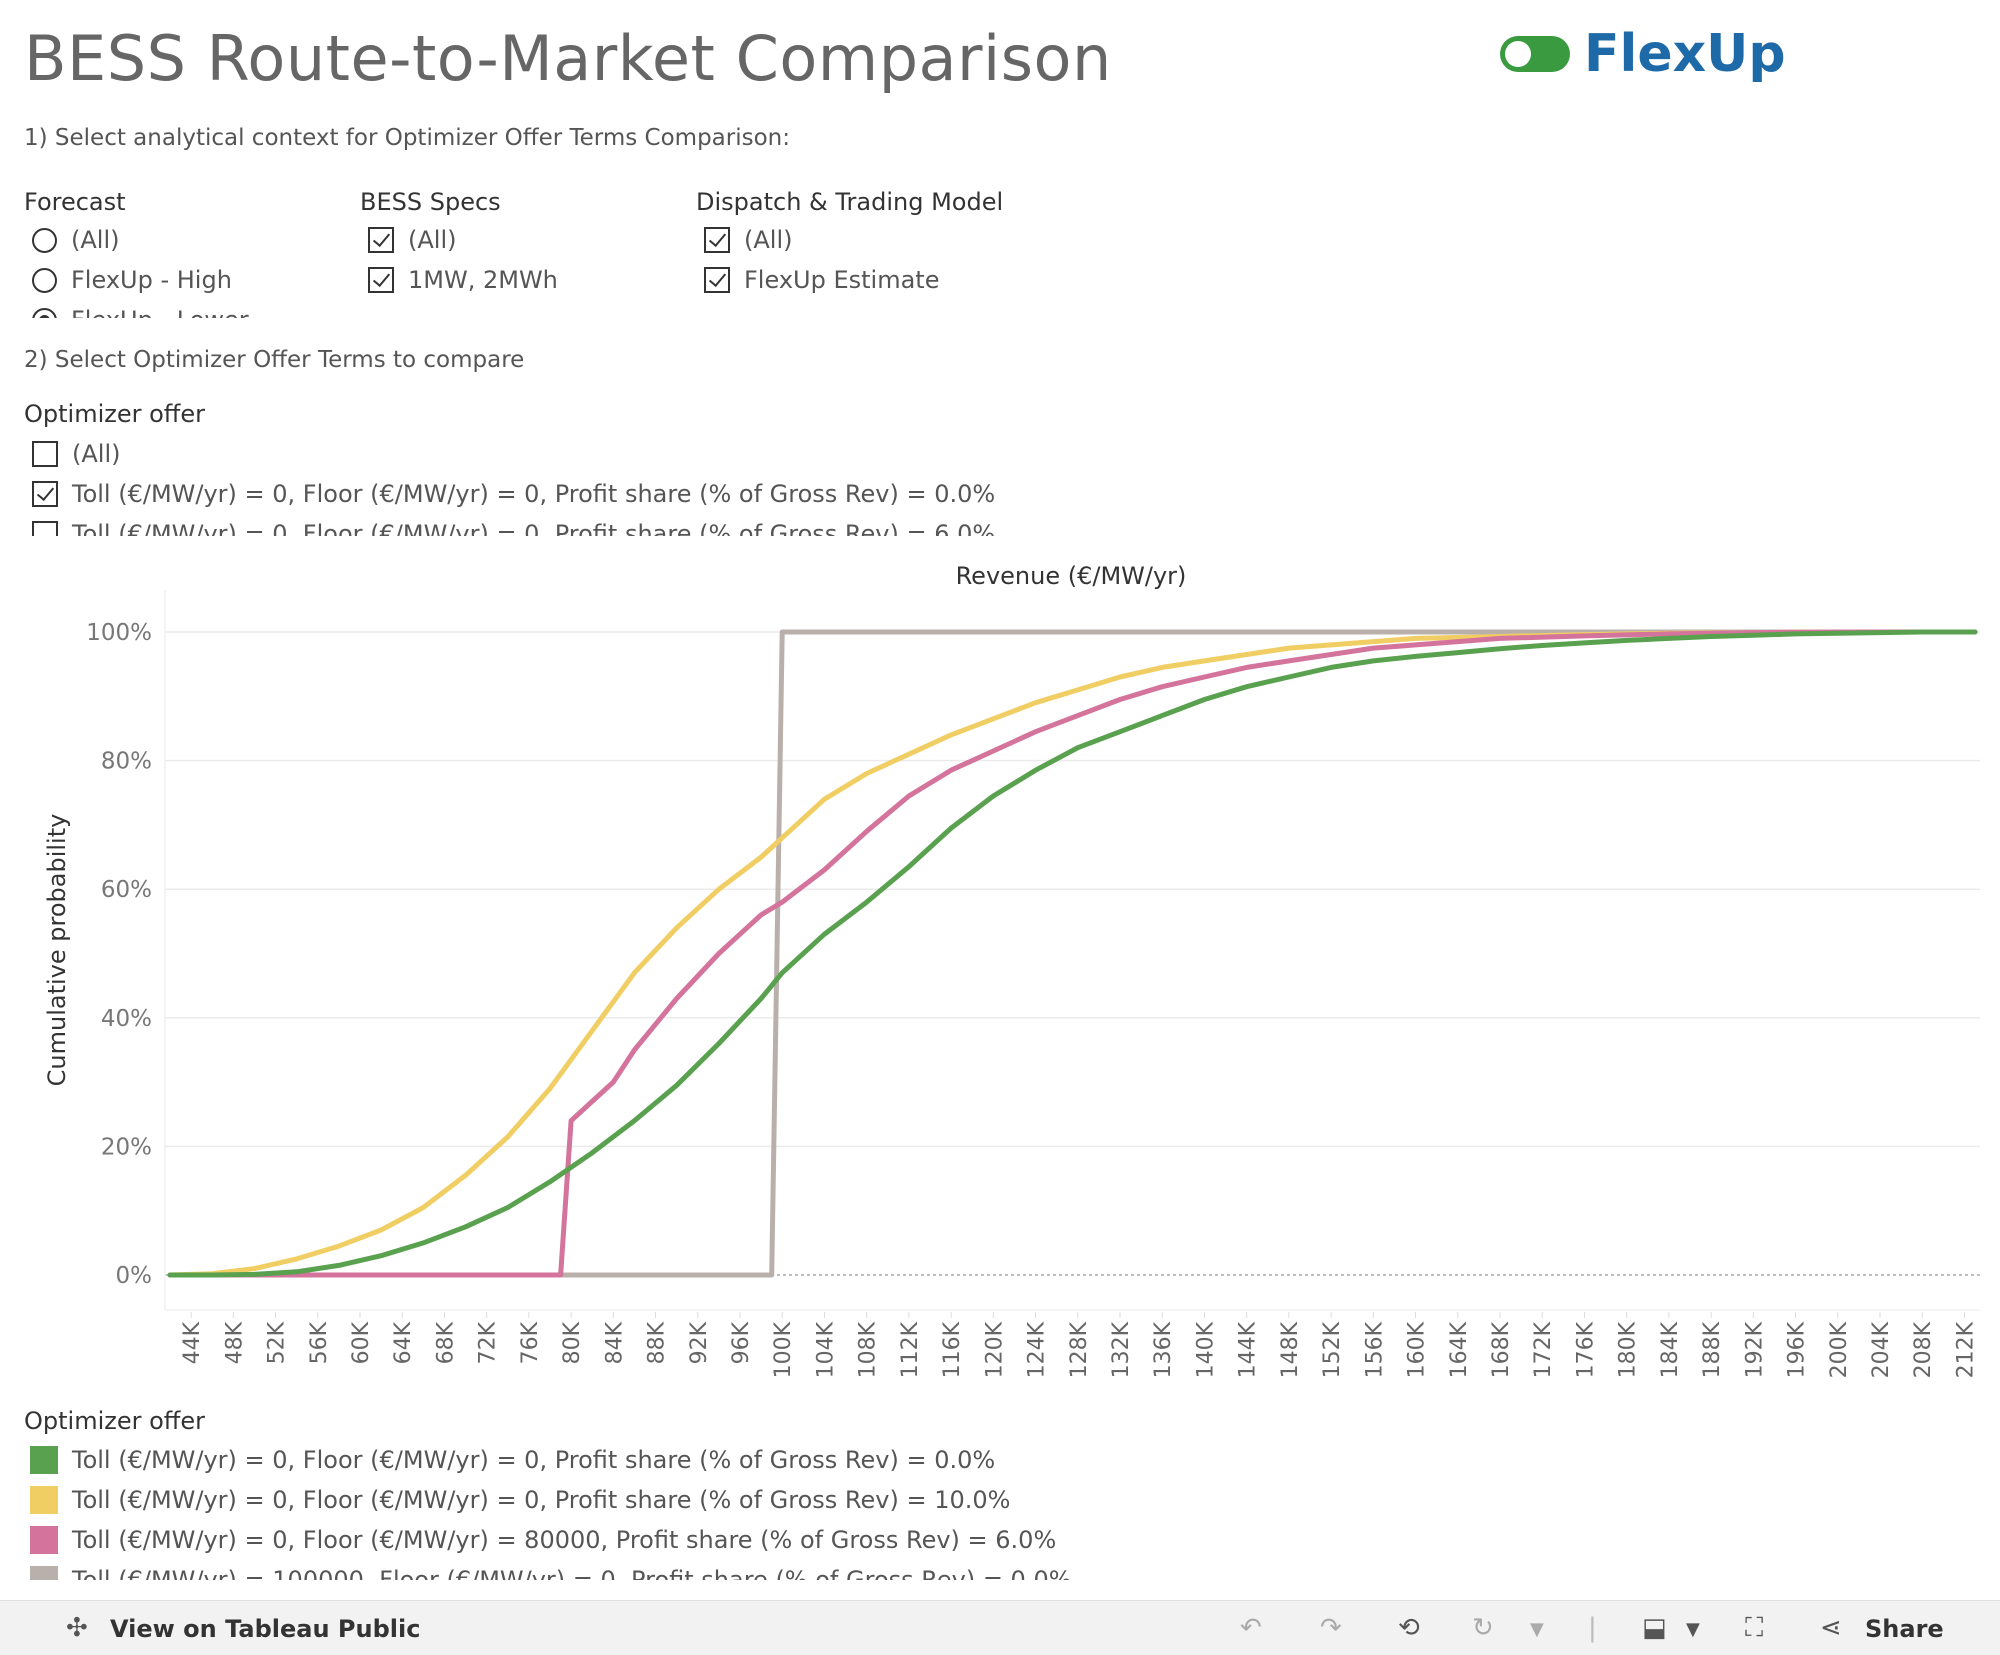 The width and height of the screenshot is (2000, 1655). I want to click on x-tick-label: 204K, so click(1881, 1349).